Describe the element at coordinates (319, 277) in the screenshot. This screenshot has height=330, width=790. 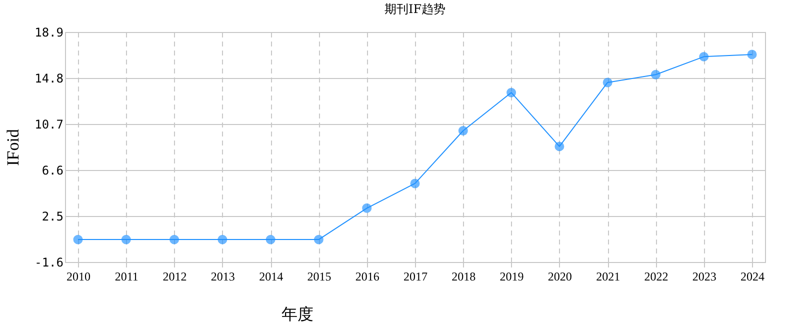
I see `x-tick-label: 2015` at that location.